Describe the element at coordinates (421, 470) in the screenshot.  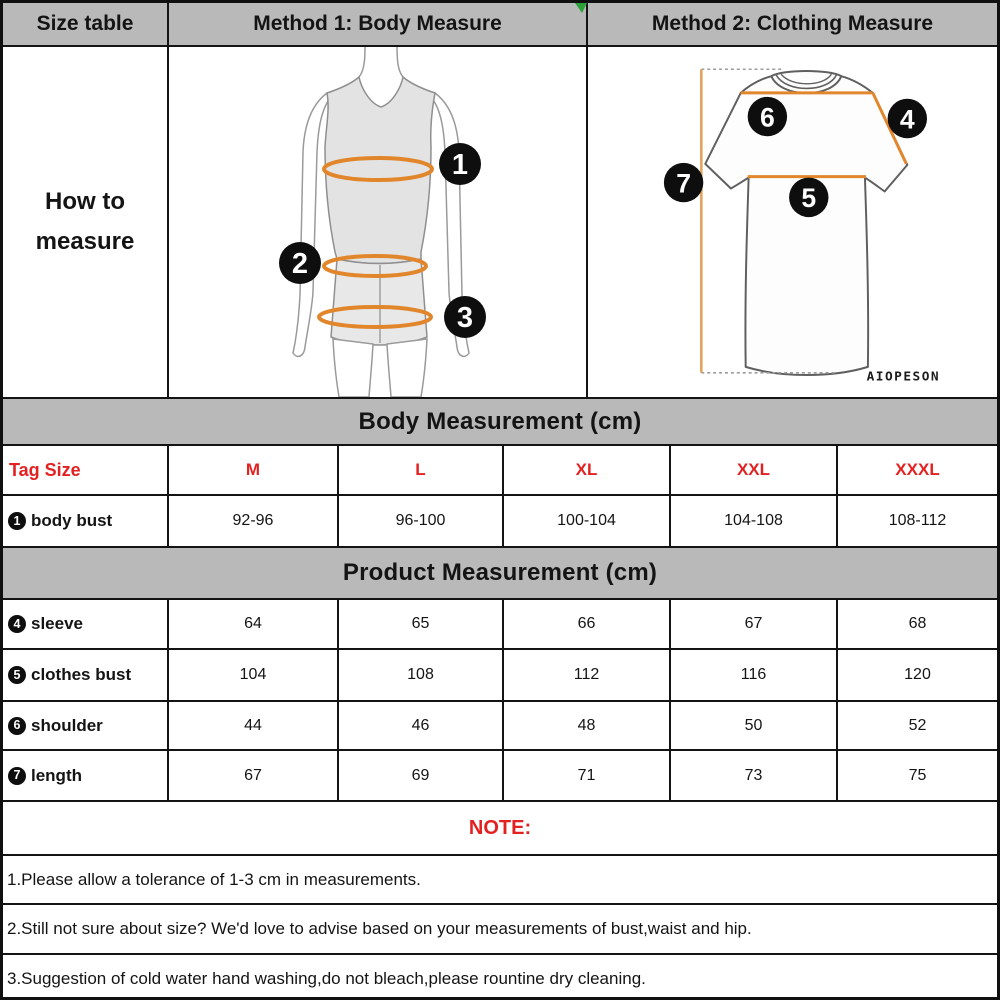
I see `size-col-l: L` at that location.